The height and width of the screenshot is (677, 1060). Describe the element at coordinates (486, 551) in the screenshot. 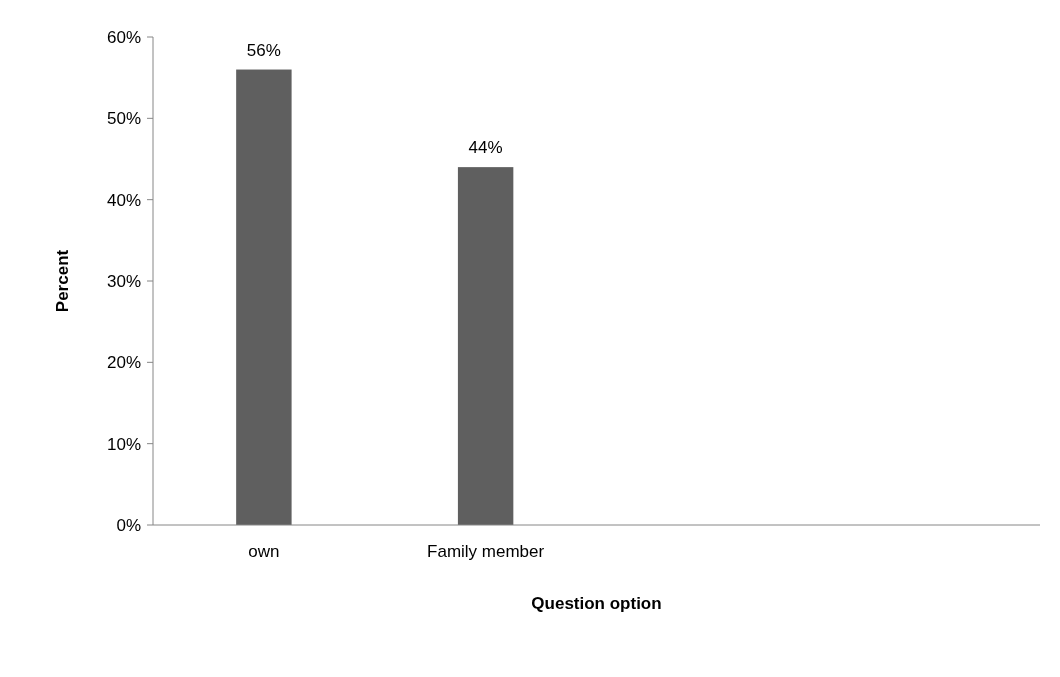

I see `x-tick-label: Family member` at that location.